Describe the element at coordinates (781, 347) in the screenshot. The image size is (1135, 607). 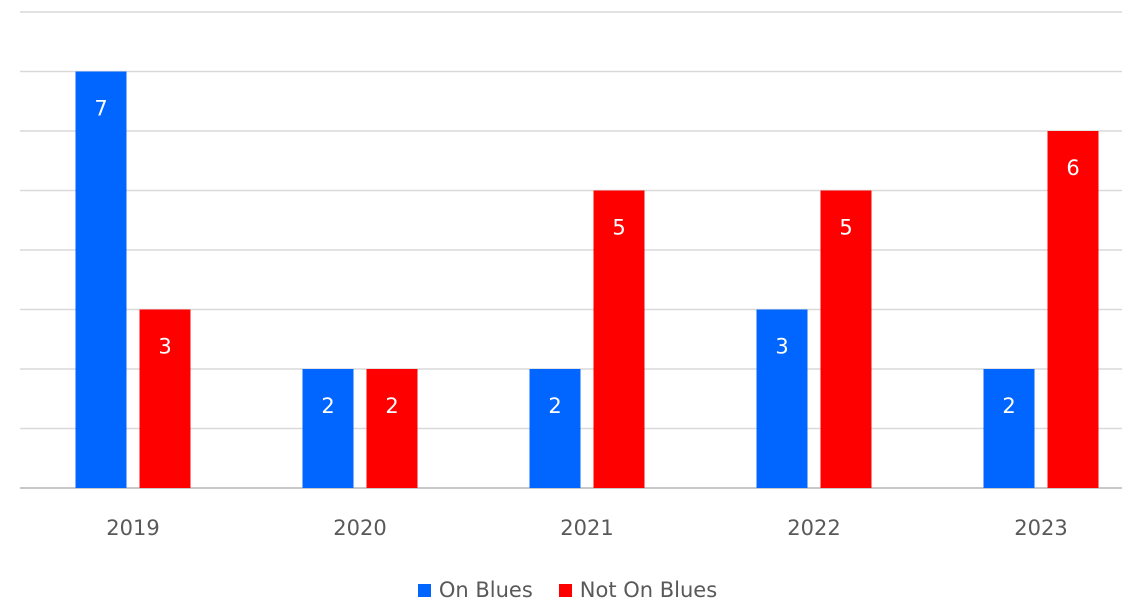
I see `data-label-on-blues-2022: 3` at that location.